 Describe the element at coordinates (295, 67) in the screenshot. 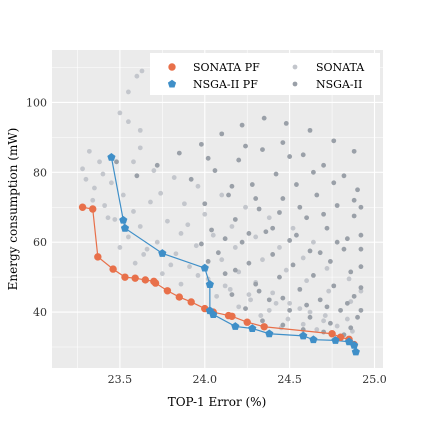

I see `legend-marker-sonata` at that location.